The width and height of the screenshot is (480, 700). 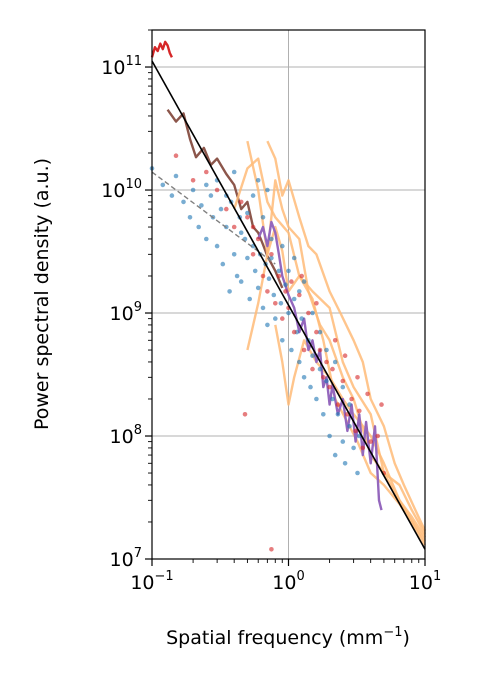 What do you see at coordinates (288, 581) in the screenshot?
I see `x-tick-label-1: 10⁰` at bounding box center [288, 581].